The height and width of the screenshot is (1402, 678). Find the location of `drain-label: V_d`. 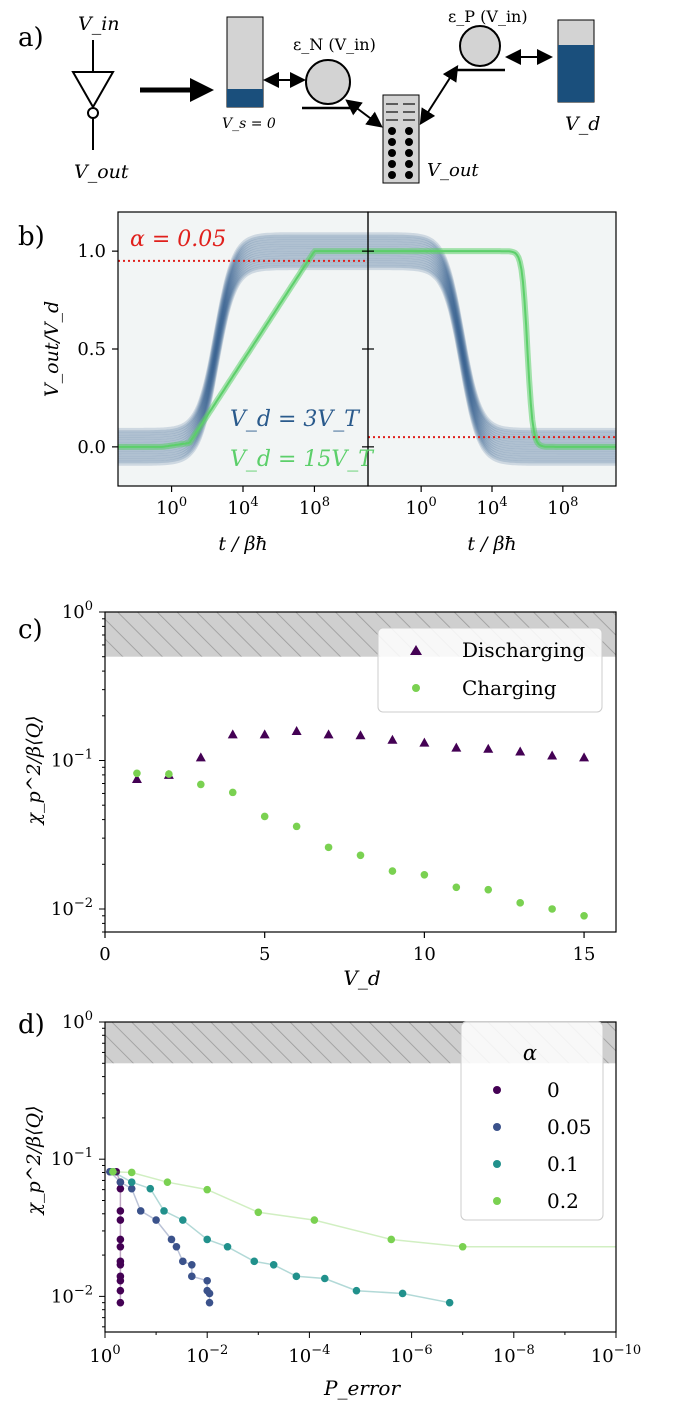

drain-label: V_d is located at coordinates (582, 124).